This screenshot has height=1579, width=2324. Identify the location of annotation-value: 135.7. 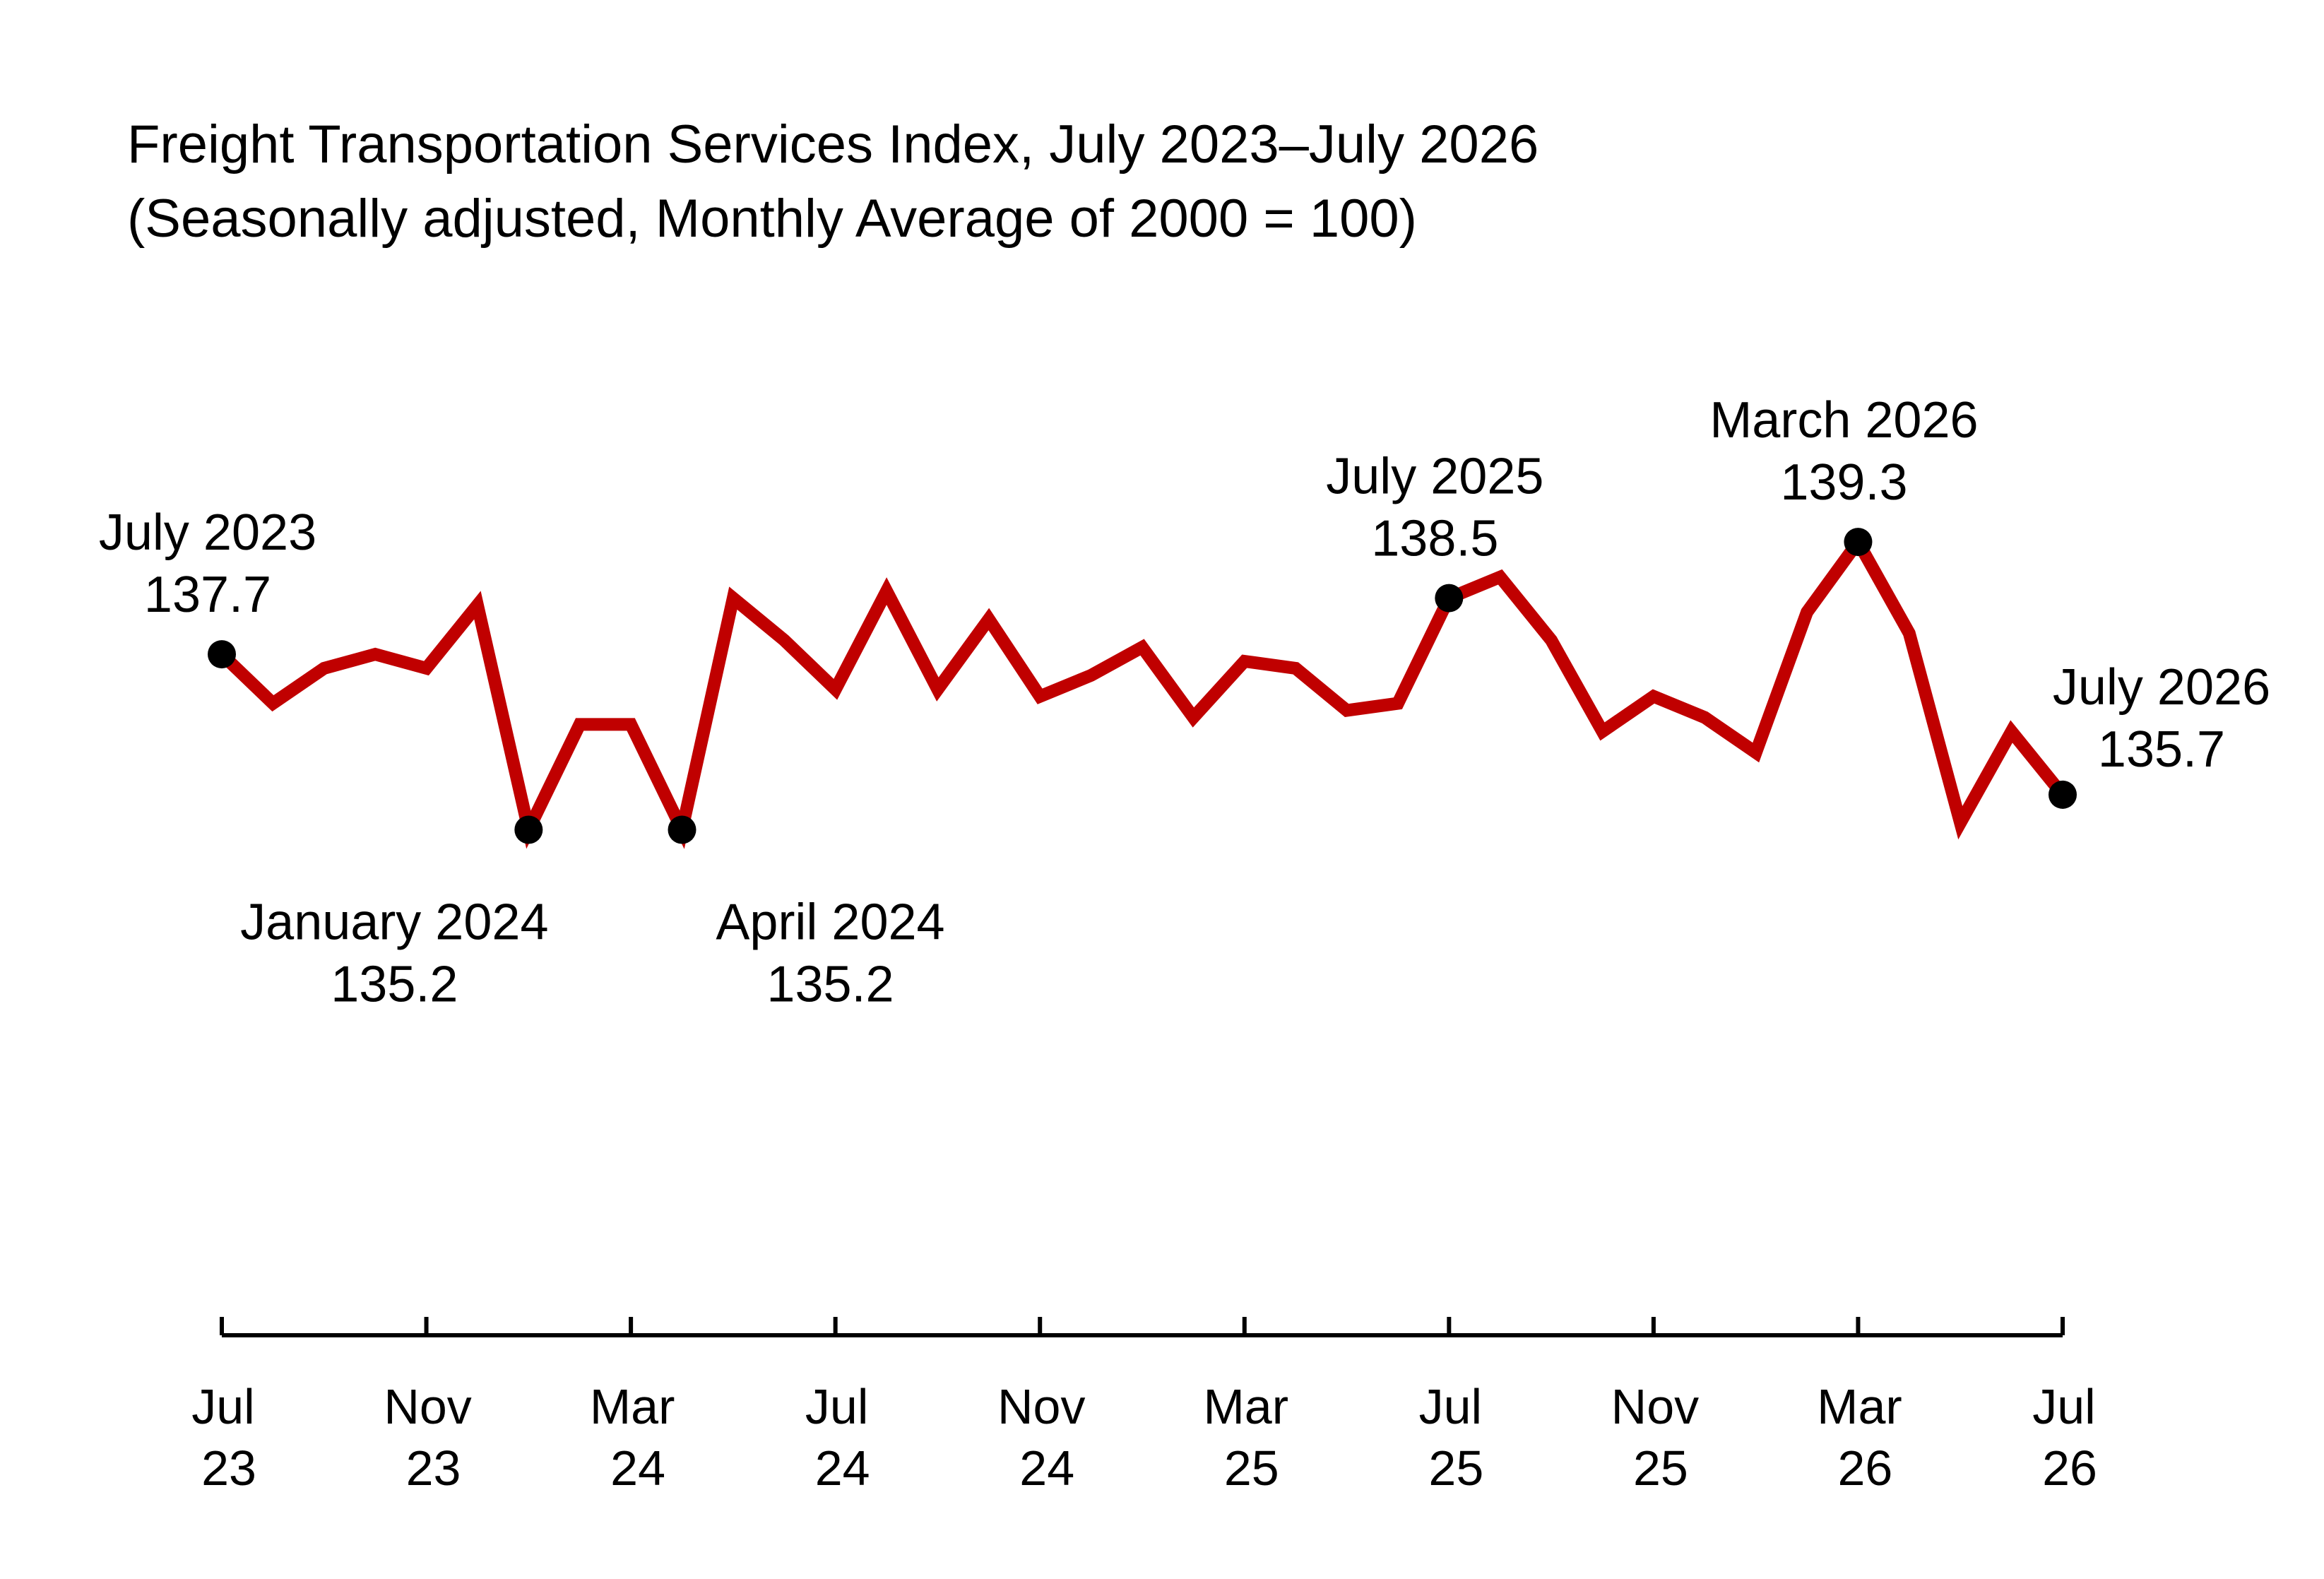
(2161, 749).